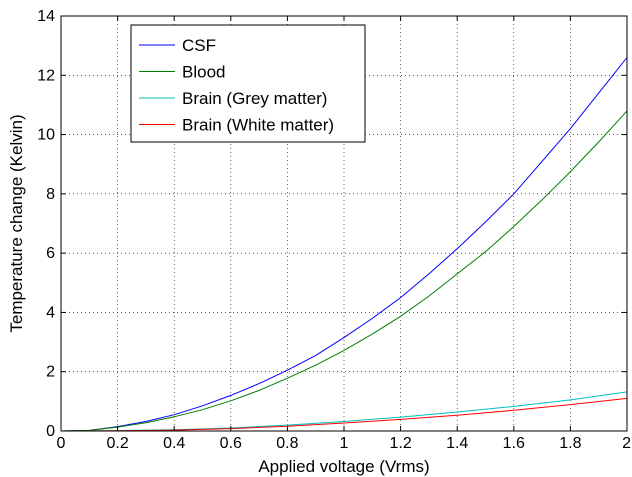  What do you see at coordinates (254, 98) in the screenshot?
I see `legend-label-brain-grey-matter: Brain (Grey matter)` at bounding box center [254, 98].